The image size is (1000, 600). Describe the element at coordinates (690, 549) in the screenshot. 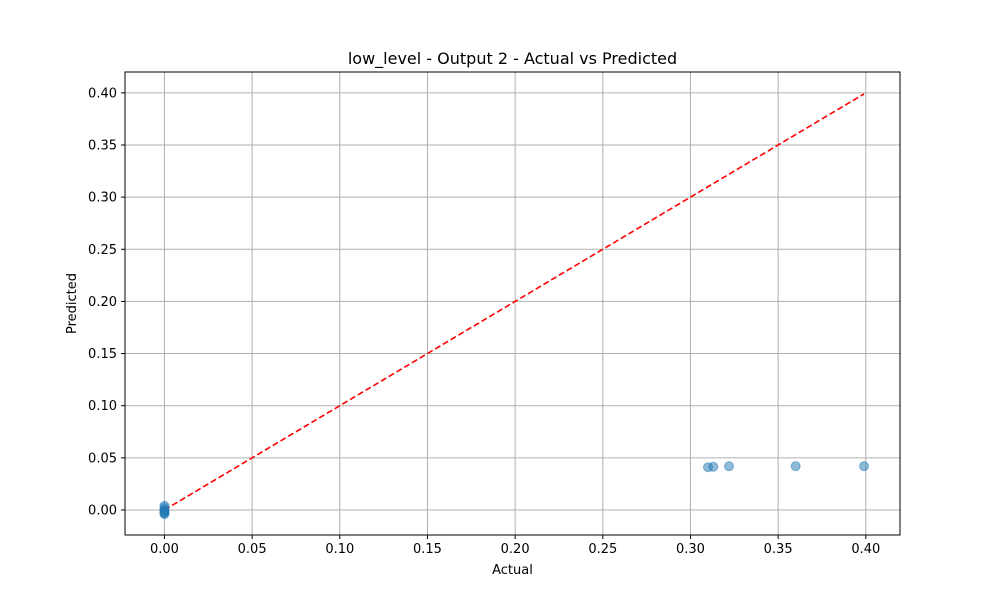

I see `x-tick-label: 0.30` at that location.